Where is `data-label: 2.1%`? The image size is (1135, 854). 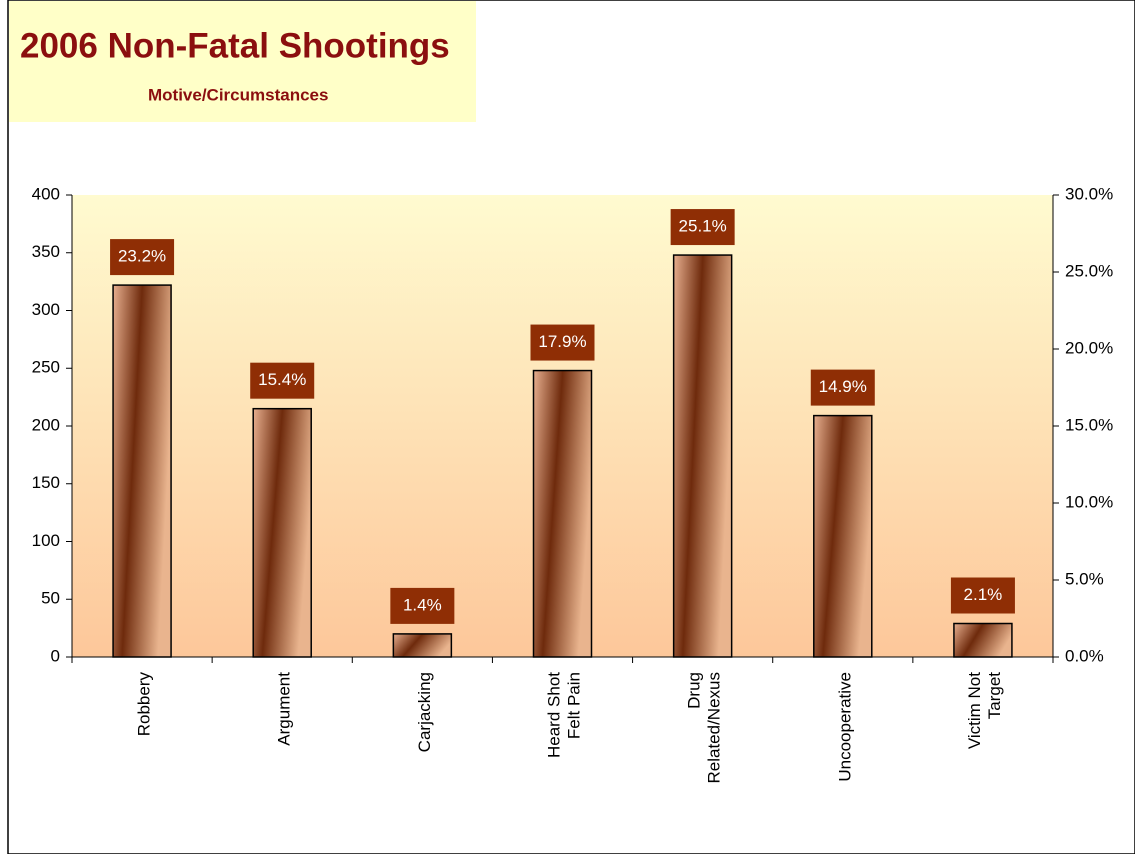
data-label: 2.1% is located at coordinates (983, 594).